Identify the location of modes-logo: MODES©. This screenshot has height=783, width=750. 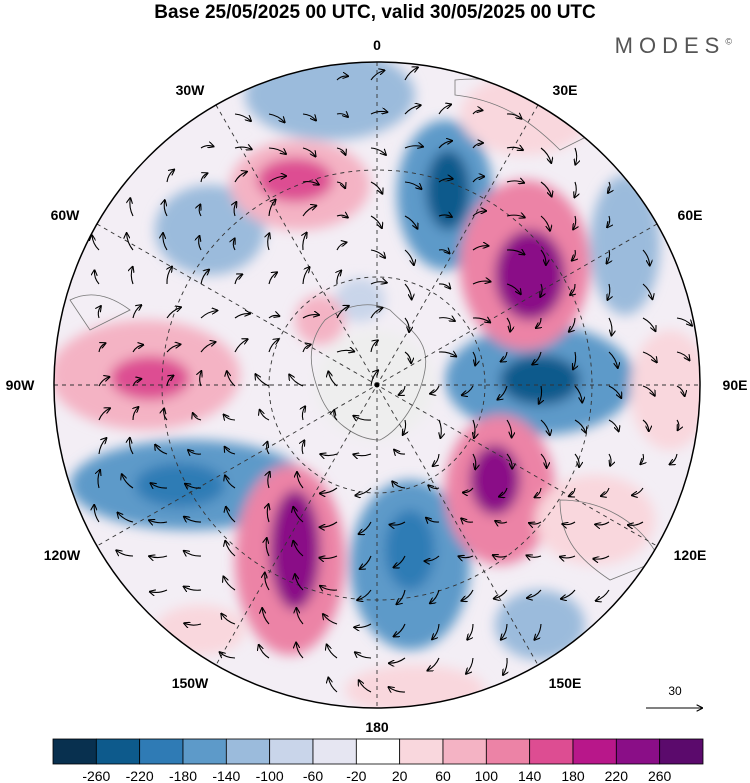
(673, 45).